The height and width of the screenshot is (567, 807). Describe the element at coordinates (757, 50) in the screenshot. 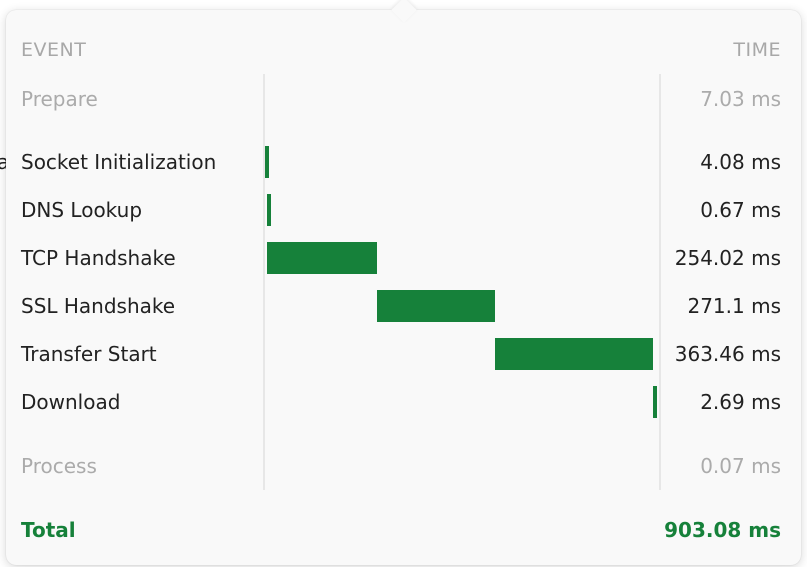

I see `time-column-header: TIME` at that location.